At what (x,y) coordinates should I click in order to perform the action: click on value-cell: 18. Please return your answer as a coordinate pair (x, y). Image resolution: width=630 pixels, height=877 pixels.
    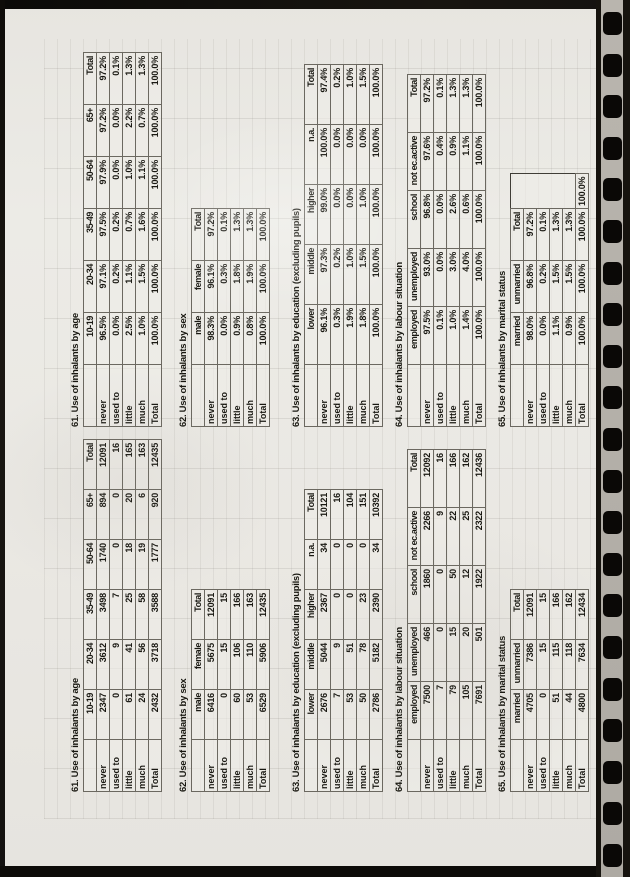
    Looking at the image, I should click on (129, 564).